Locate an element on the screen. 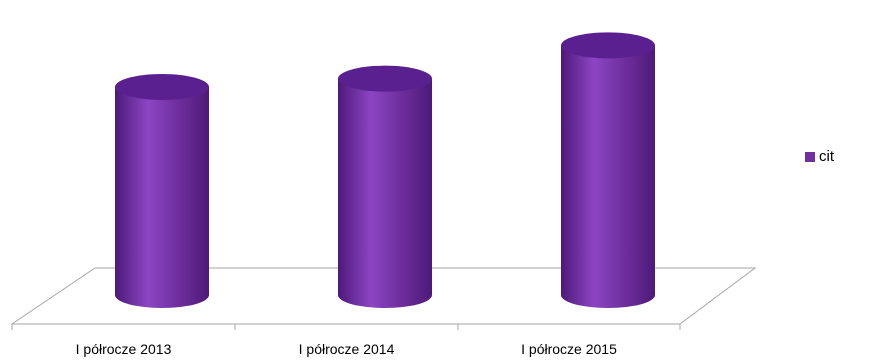 The width and height of the screenshot is (885, 363). legend-label-cit: cit is located at coordinates (826, 156).